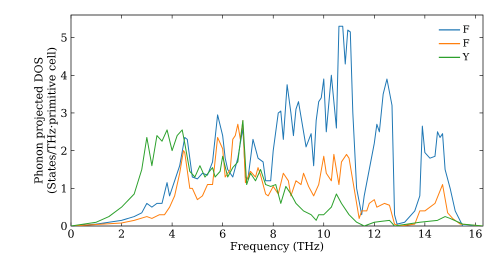  Describe the element at coordinates (425, 234) in the screenshot. I see `x-tick-label: 14` at that location.